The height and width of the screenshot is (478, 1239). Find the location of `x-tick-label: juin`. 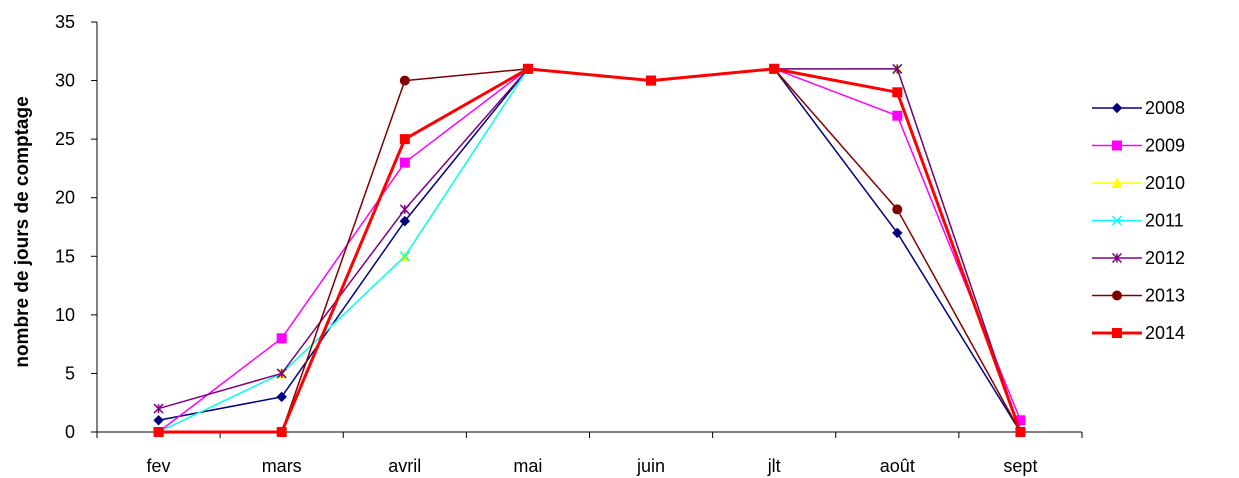

x-tick-label: juin is located at coordinates (650, 466).